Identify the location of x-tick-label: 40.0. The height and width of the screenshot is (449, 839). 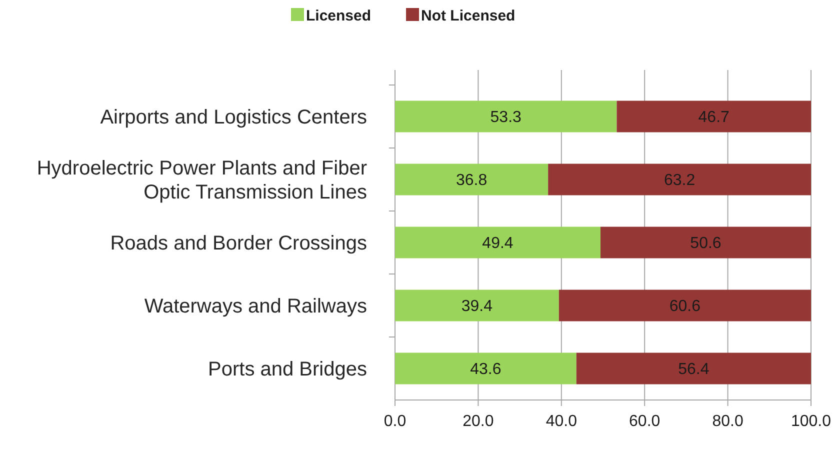
(562, 421).